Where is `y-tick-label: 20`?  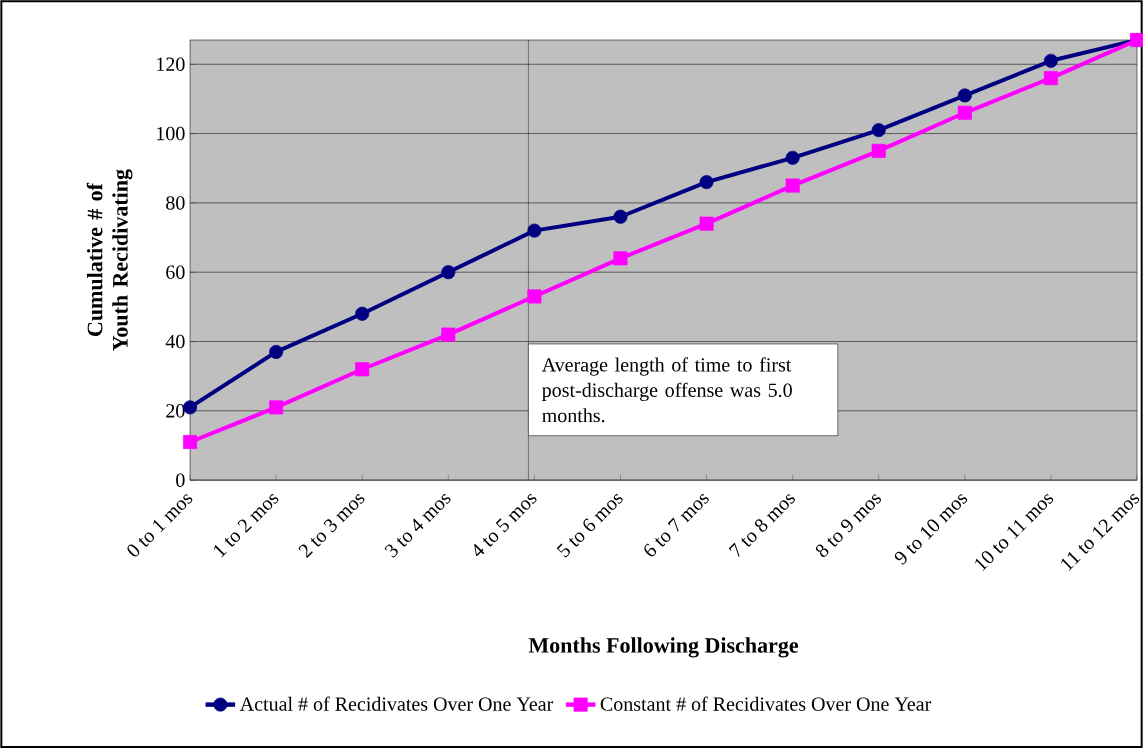 y-tick-label: 20 is located at coordinates (175, 410).